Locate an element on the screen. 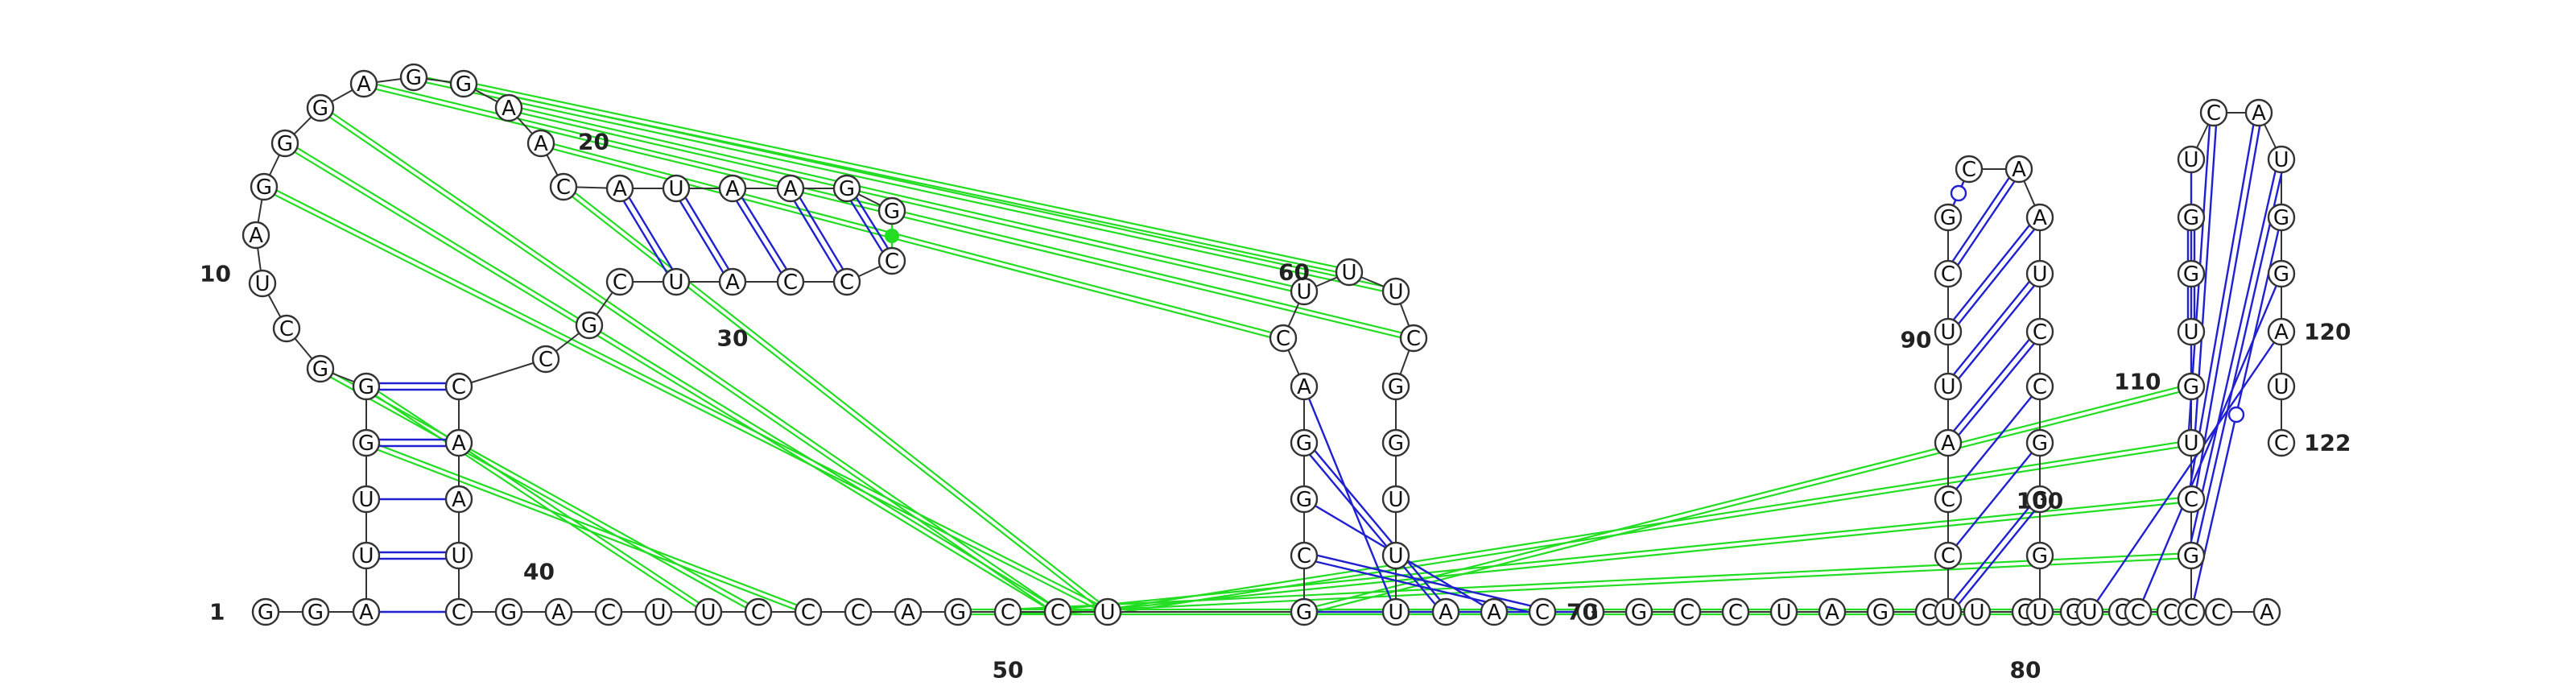 The width and height of the screenshot is (2576, 690). nucleotide-75: U is located at coordinates (1783, 611).